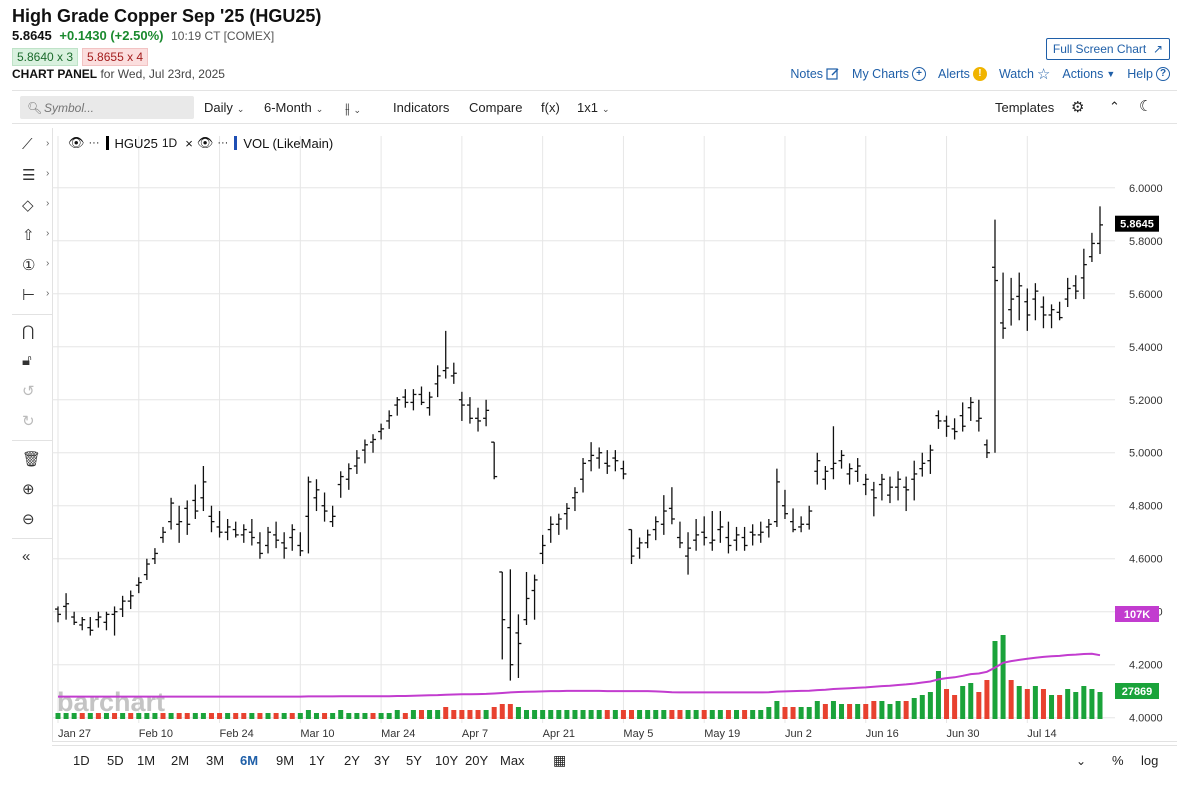 This screenshot has height=797, width=1195. I want to click on log-toggle: log, so click(1150, 760).